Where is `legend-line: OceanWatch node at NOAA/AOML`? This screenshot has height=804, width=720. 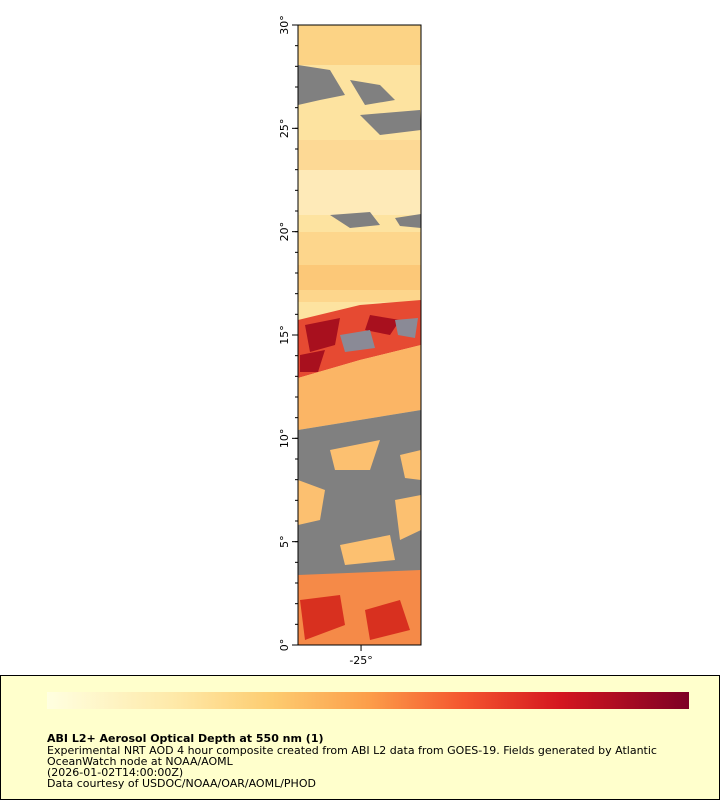
legend-line: OceanWatch node at NOAA/AOML is located at coordinates (140, 761).